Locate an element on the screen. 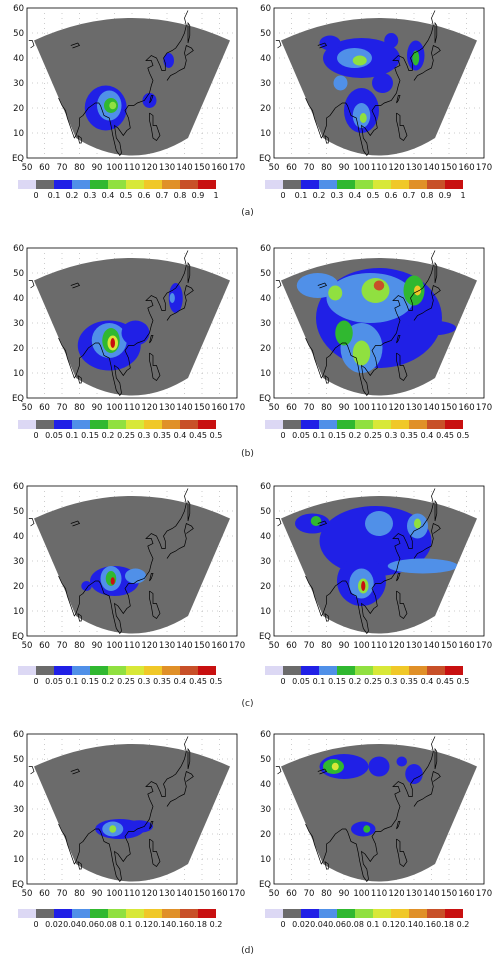 The height and width of the screenshot is (959, 495). caption-c: (c) is located at coordinates (247, 704).